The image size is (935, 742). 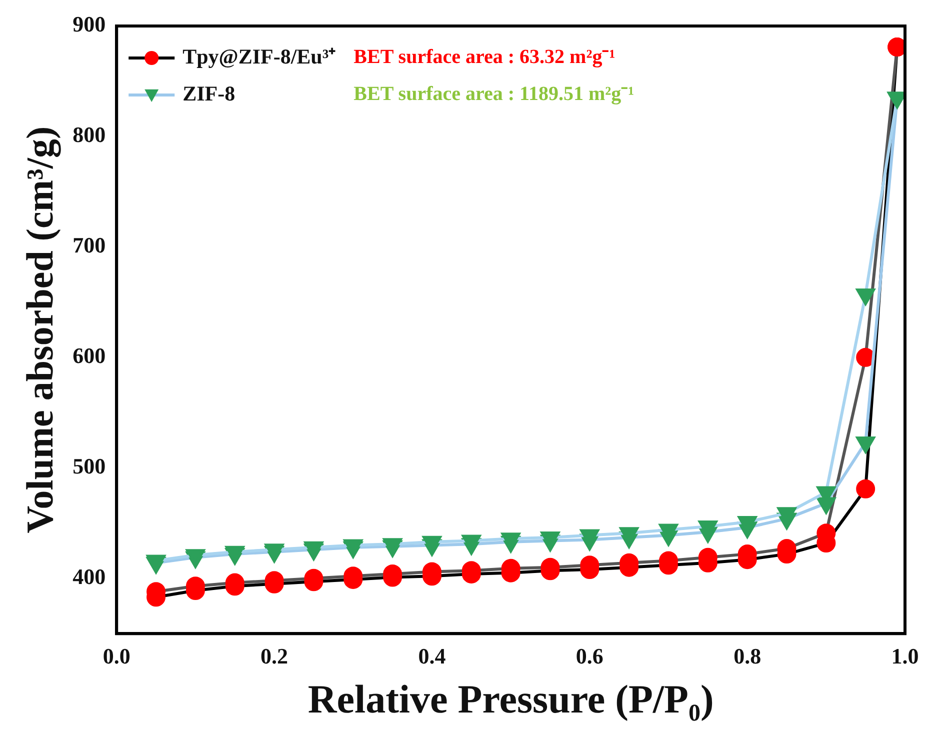 What do you see at coordinates (89, 466) in the screenshot?
I see `y-tick-label: 500` at bounding box center [89, 466].